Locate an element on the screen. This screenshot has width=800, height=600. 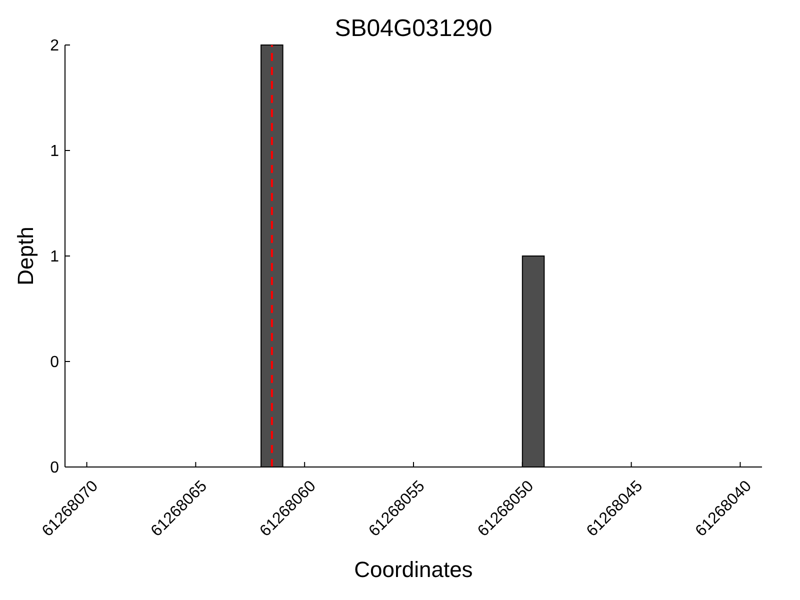
x-axis-title: Coordinates is located at coordinates (413, 569).